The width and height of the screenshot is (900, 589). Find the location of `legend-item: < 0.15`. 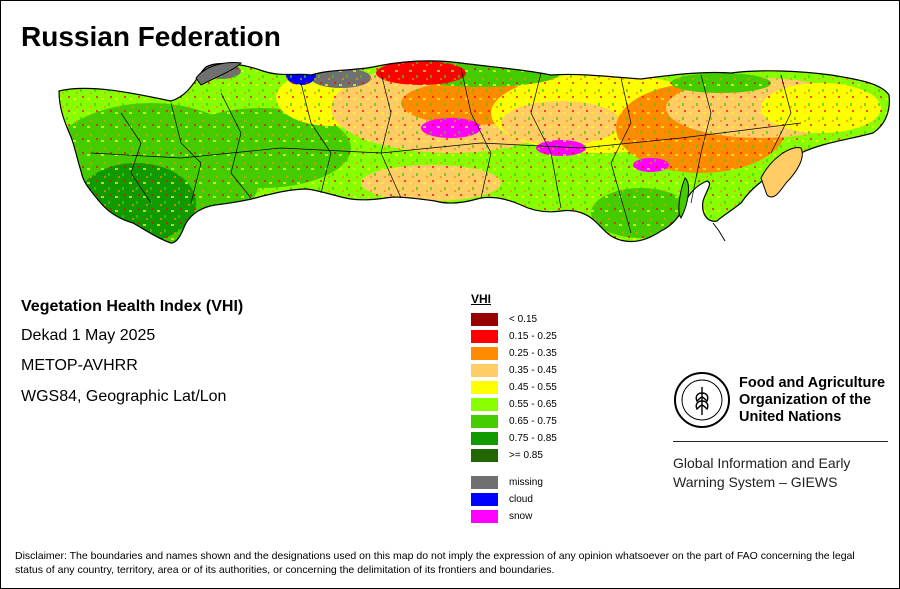

legend-item: < 0.15 is located at coordinates (504, 318).